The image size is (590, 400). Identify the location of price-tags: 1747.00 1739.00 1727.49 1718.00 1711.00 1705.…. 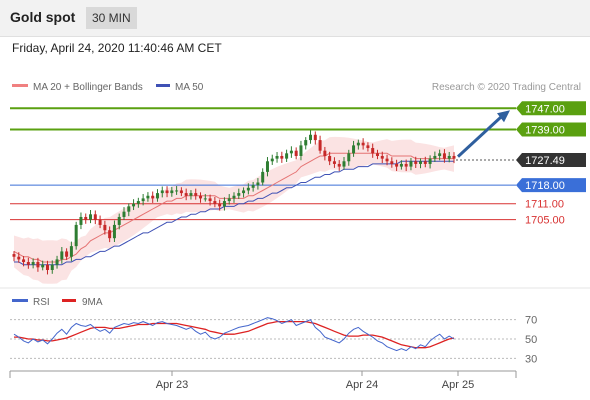
(551, 164).